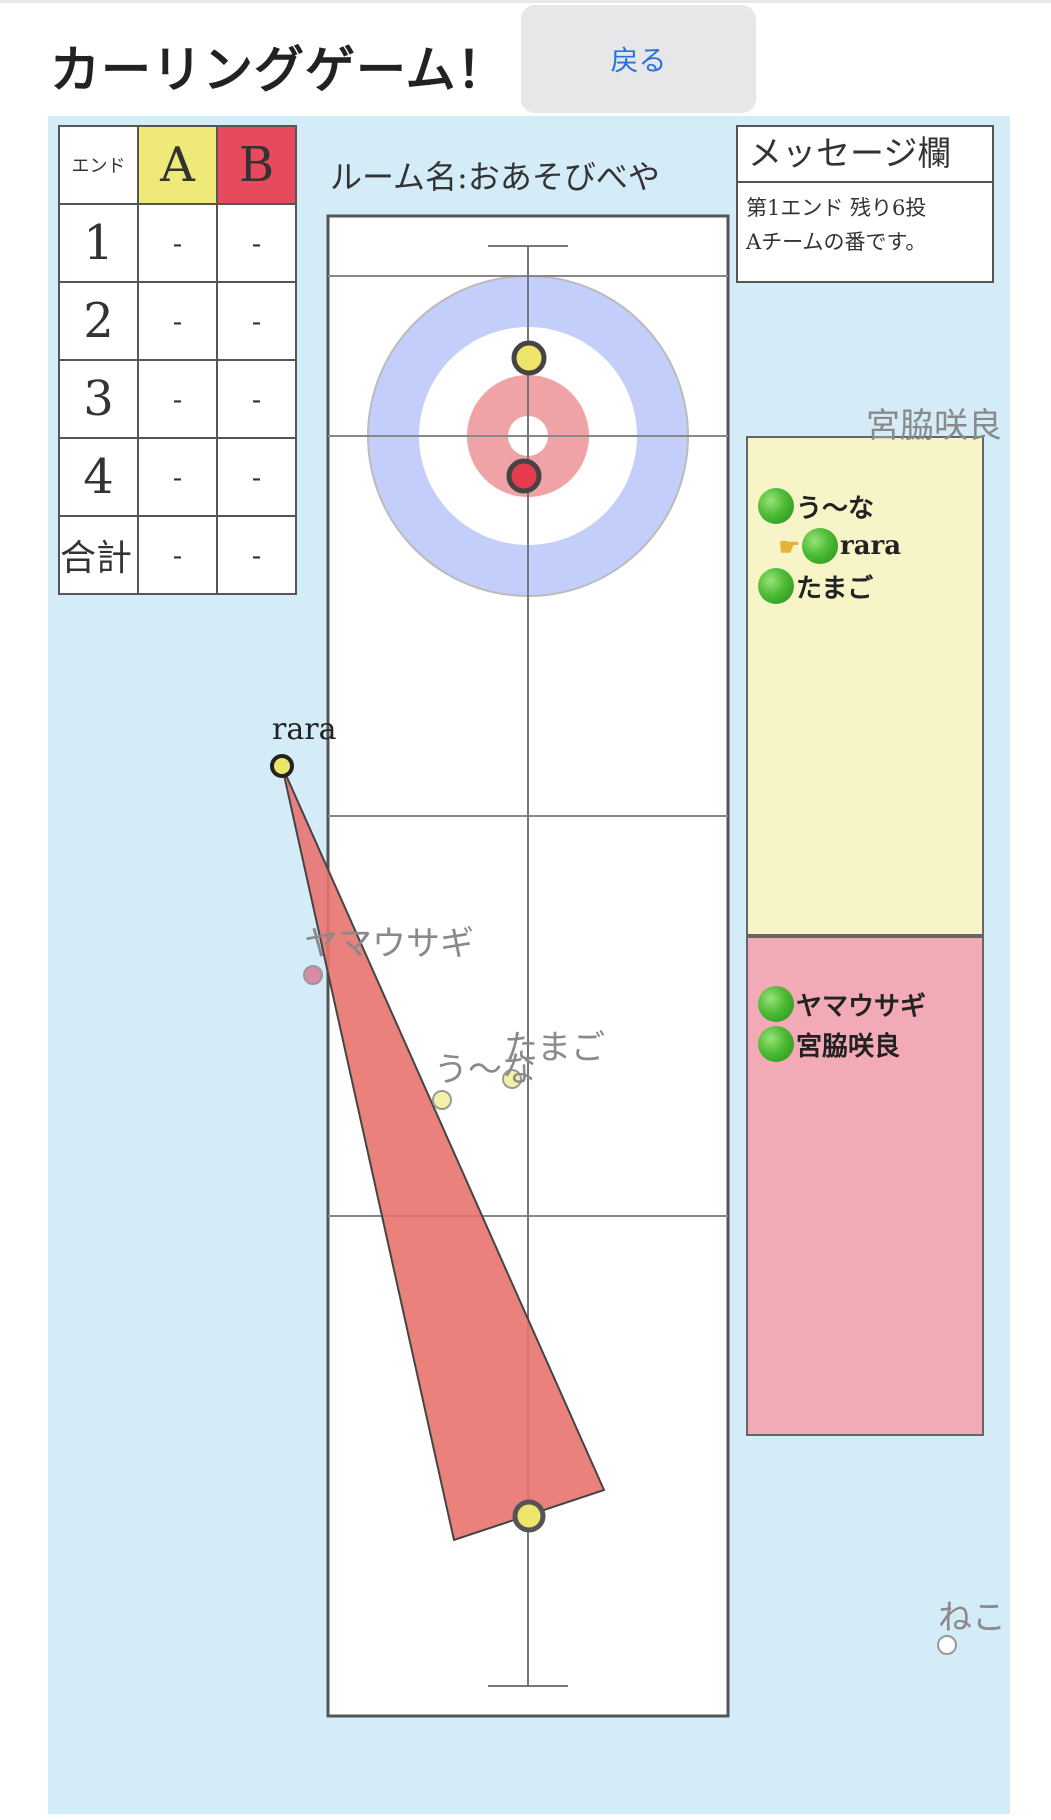 The image size is (1051, 1820). Describe the element at coordinates (98, 399) in the screenshot. I see `end-number: 3` at that location.